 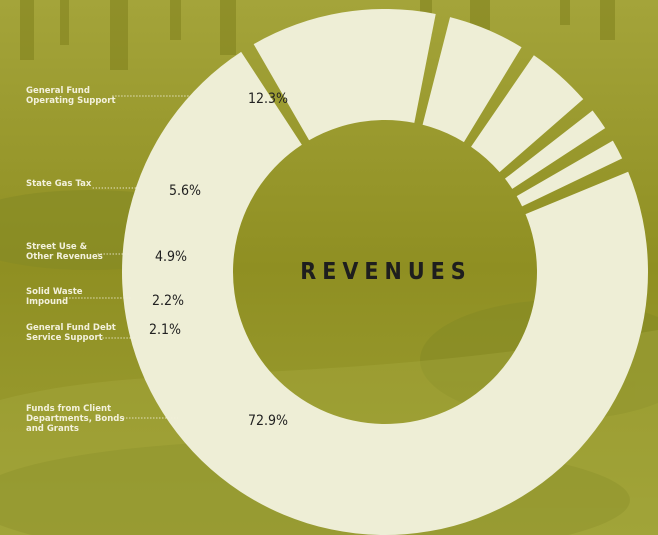 I want to click on chart-title: REVENUES, so click(x=385, y=272).